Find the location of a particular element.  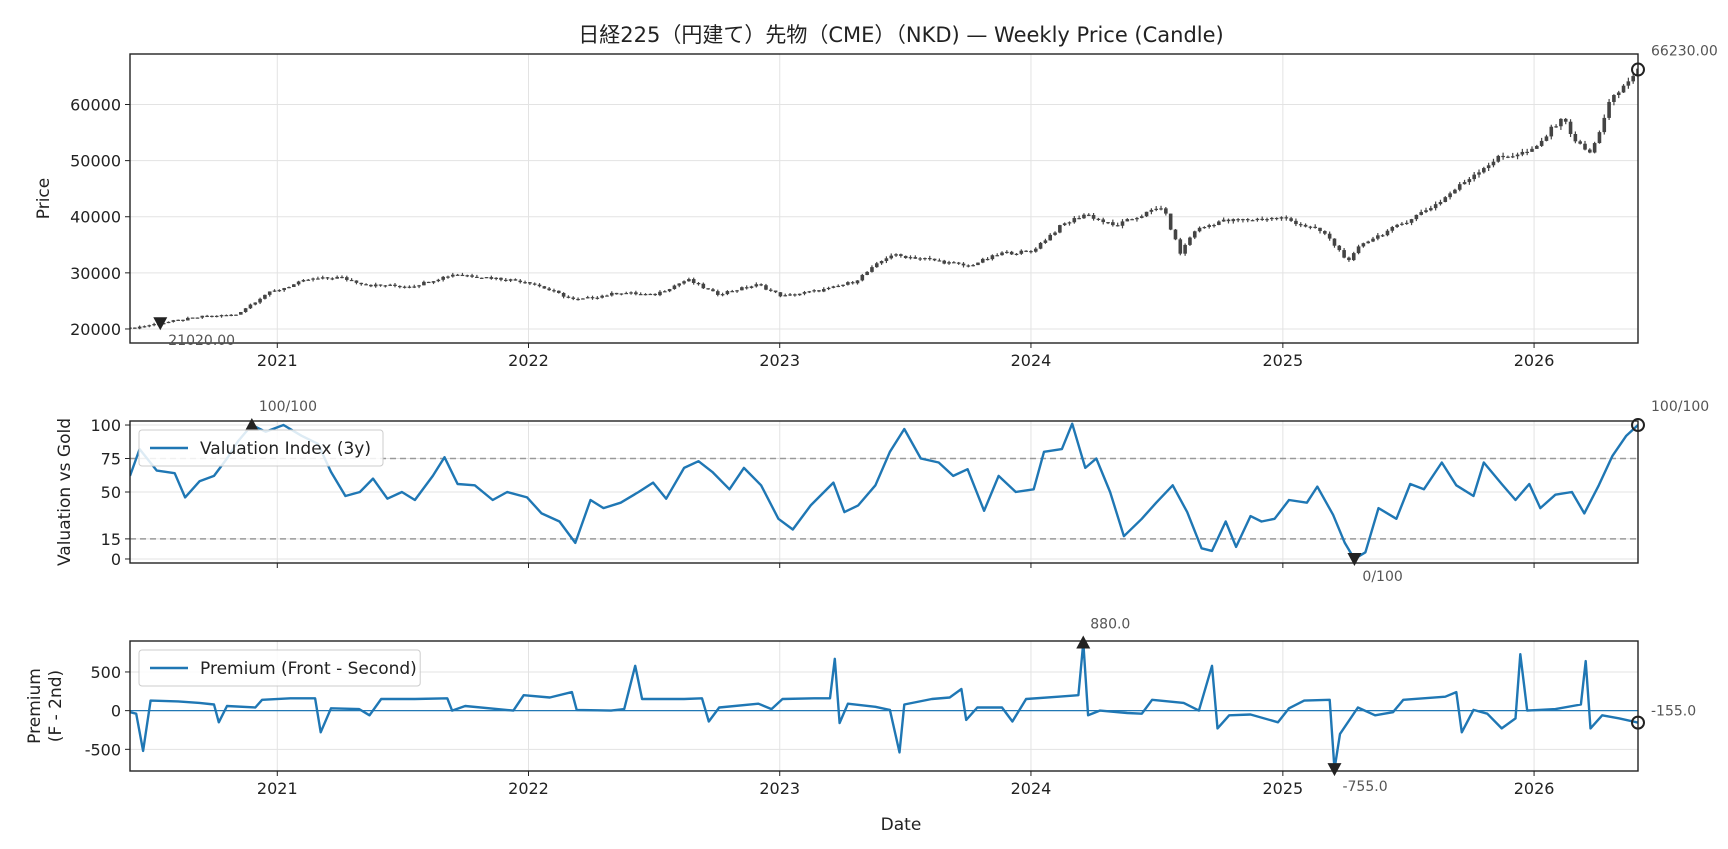

last-annotation: 66230.00 is located at coordinates (1684, 52).